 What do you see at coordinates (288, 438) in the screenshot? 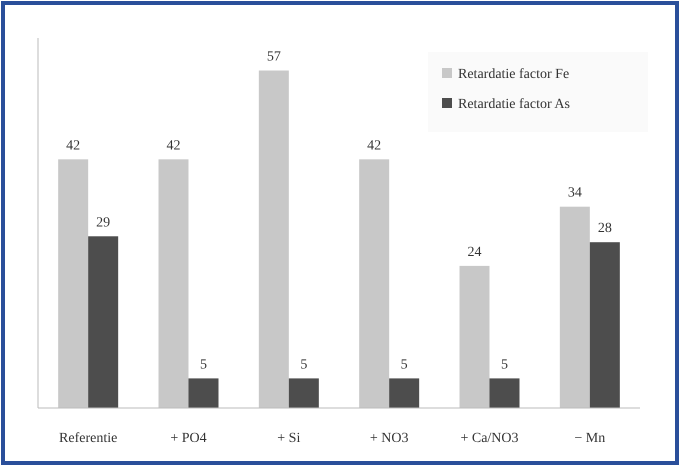
I see `x-tick-label: + Si` at bounding box center [288, 438].